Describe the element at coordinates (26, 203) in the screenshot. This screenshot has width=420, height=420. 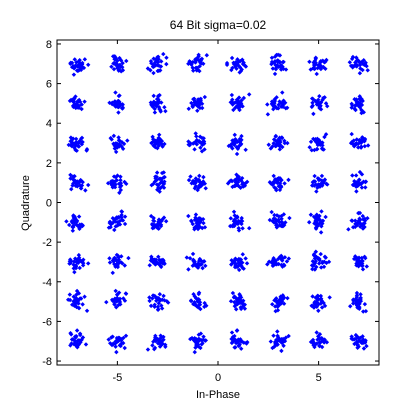
I see `y-axis-label: Quadrature` at that location.